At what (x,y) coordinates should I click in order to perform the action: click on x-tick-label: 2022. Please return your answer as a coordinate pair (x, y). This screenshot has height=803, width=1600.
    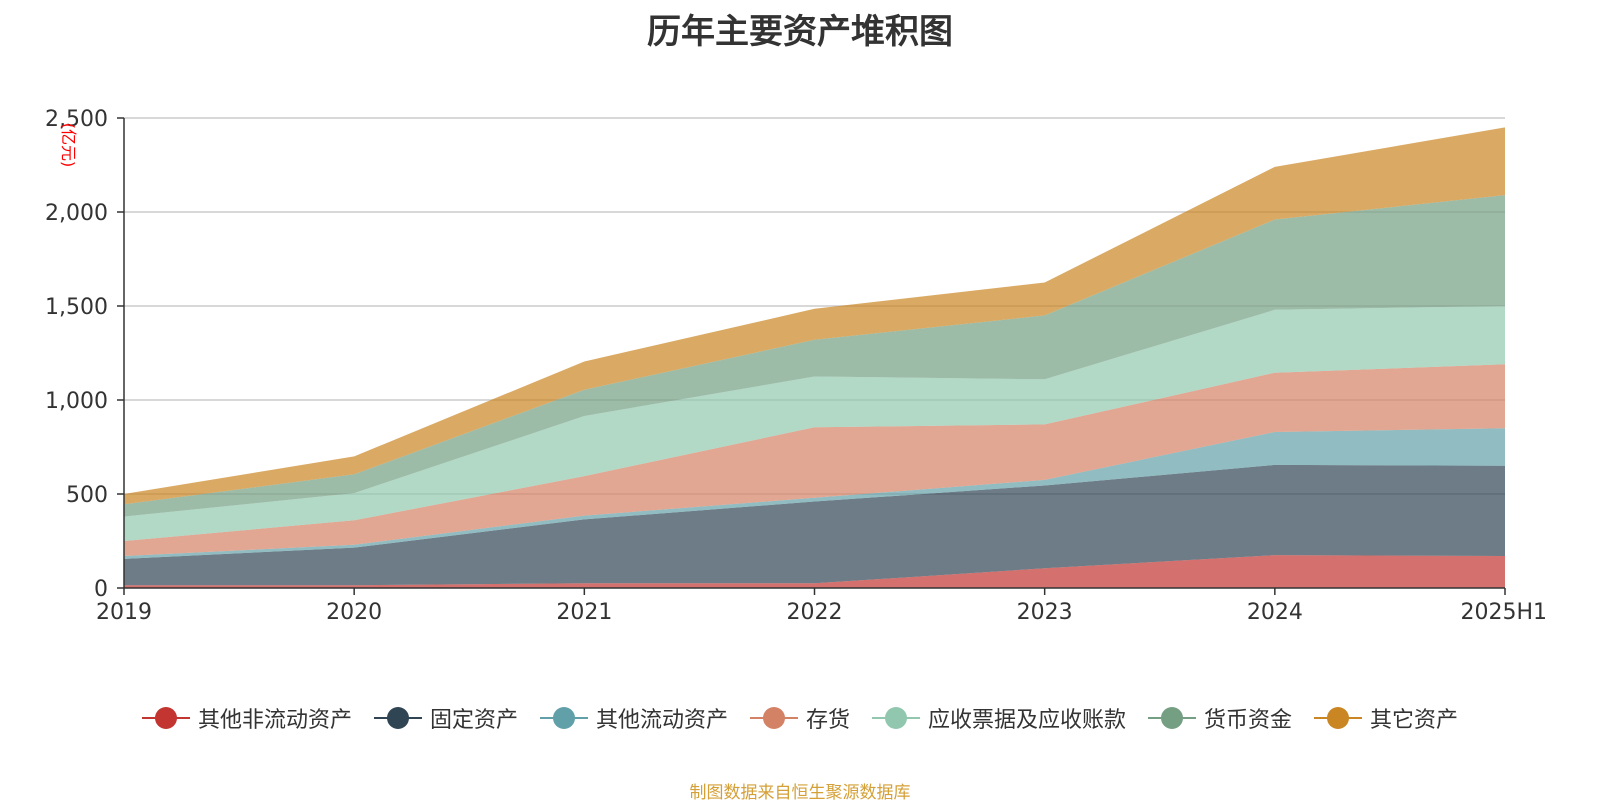
    Looking at the image, I should click on (815, 612).